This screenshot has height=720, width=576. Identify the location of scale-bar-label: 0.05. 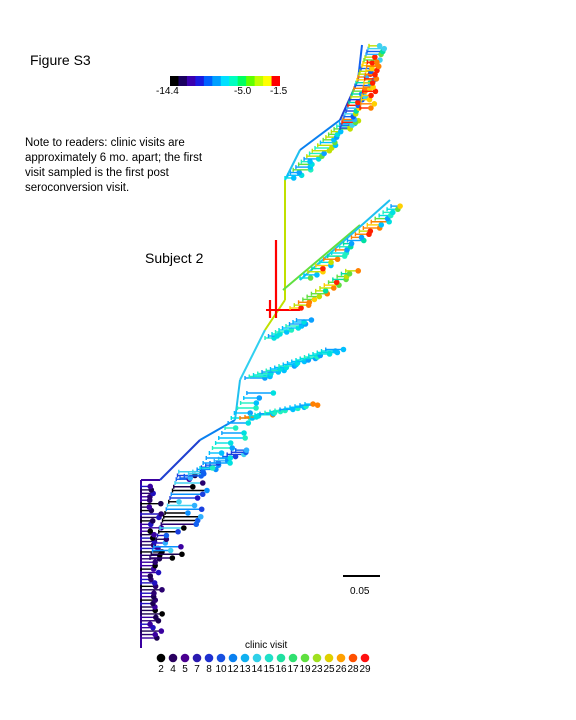
(360, 591).